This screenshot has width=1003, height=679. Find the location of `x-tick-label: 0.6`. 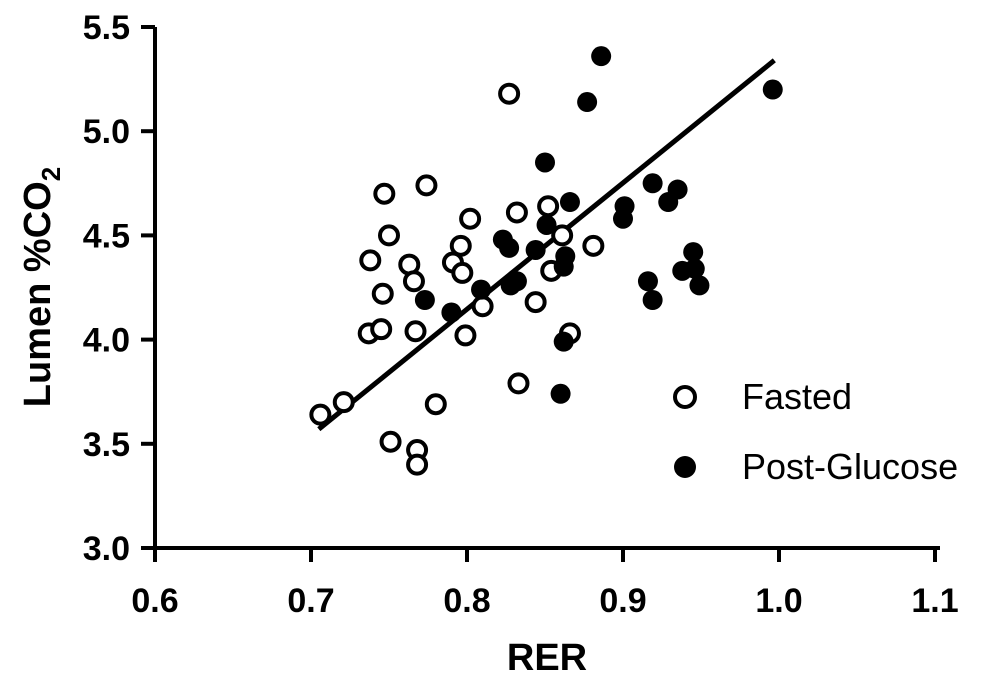

x-tick-label: 0.6 is located at coordinates (154, 601).